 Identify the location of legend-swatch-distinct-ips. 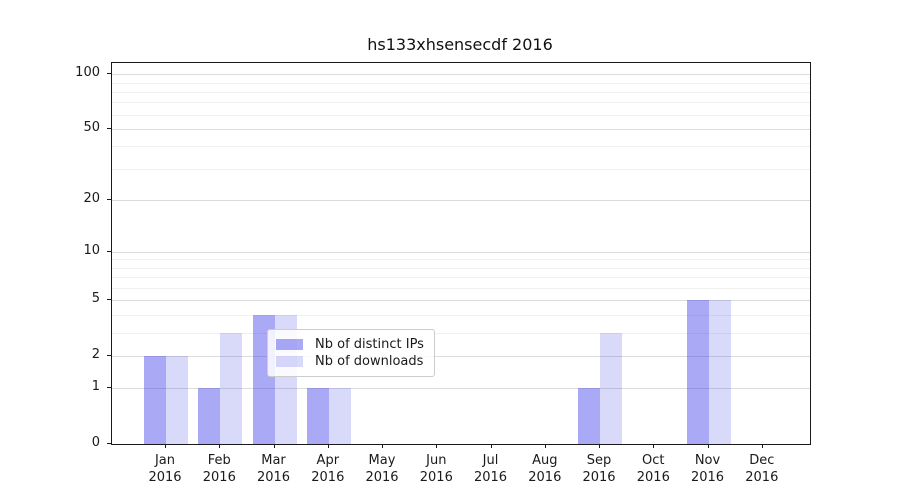
(289, 344).